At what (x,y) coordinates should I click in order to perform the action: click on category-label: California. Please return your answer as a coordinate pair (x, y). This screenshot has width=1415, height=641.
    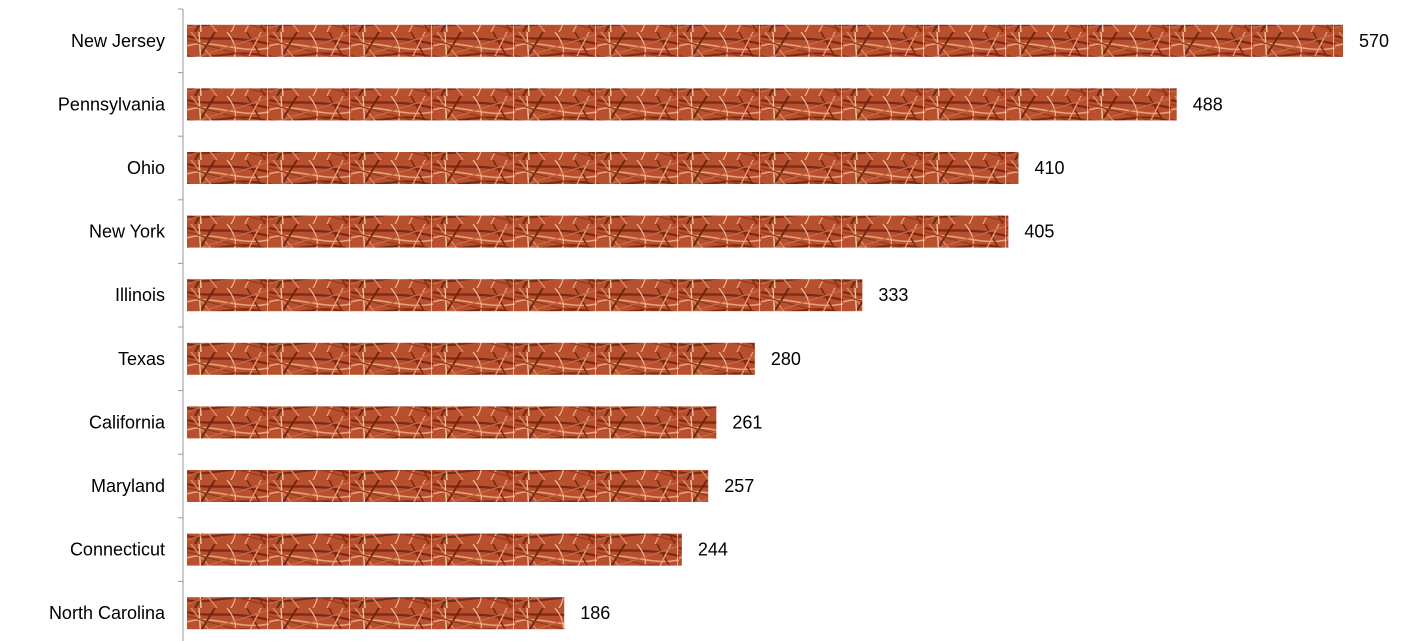
    Looking at the image, I should click on (127, 422).